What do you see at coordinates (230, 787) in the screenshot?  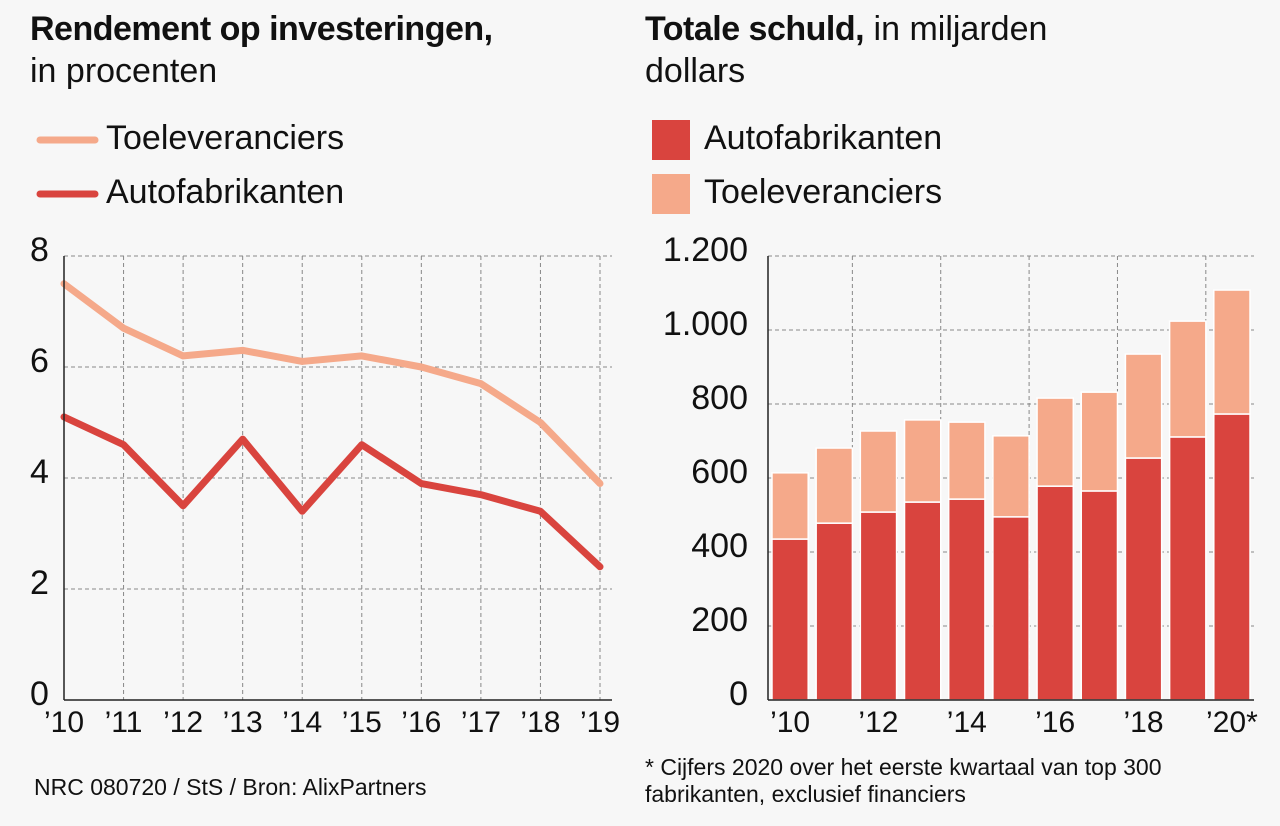 I see `source: NRC 080720 / StS / Bron: AlixPartners` at bounding box center [230, 787].